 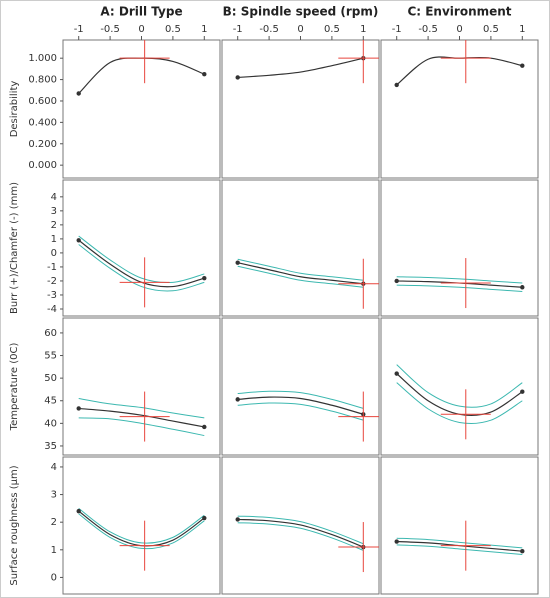 I want to click on column-title: C: Environment, so click(x=459, y=12).